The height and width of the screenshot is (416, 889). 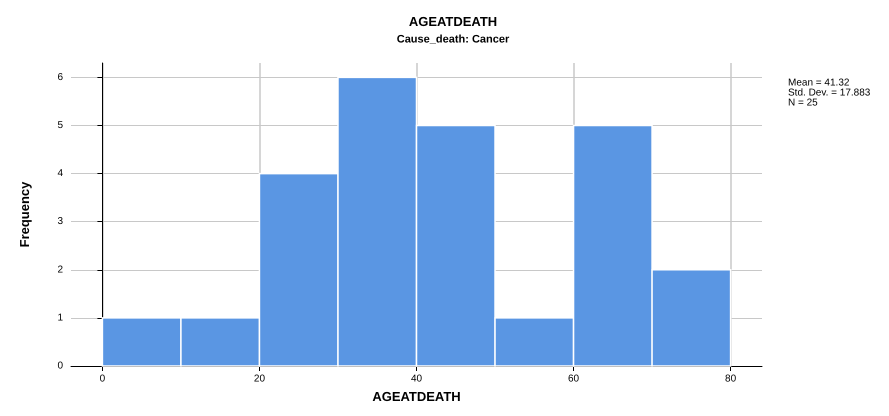 I want to click on x-tick-label: 0, so click(x=103, y=379).